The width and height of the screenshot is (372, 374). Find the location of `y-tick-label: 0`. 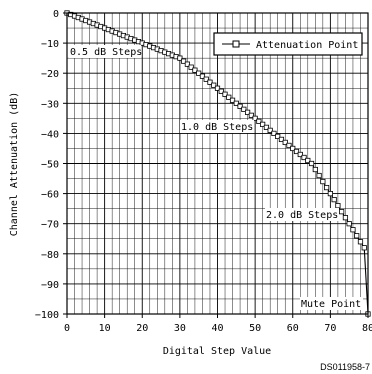

y-tick-label: 0 is located at coordinates (56, 14).